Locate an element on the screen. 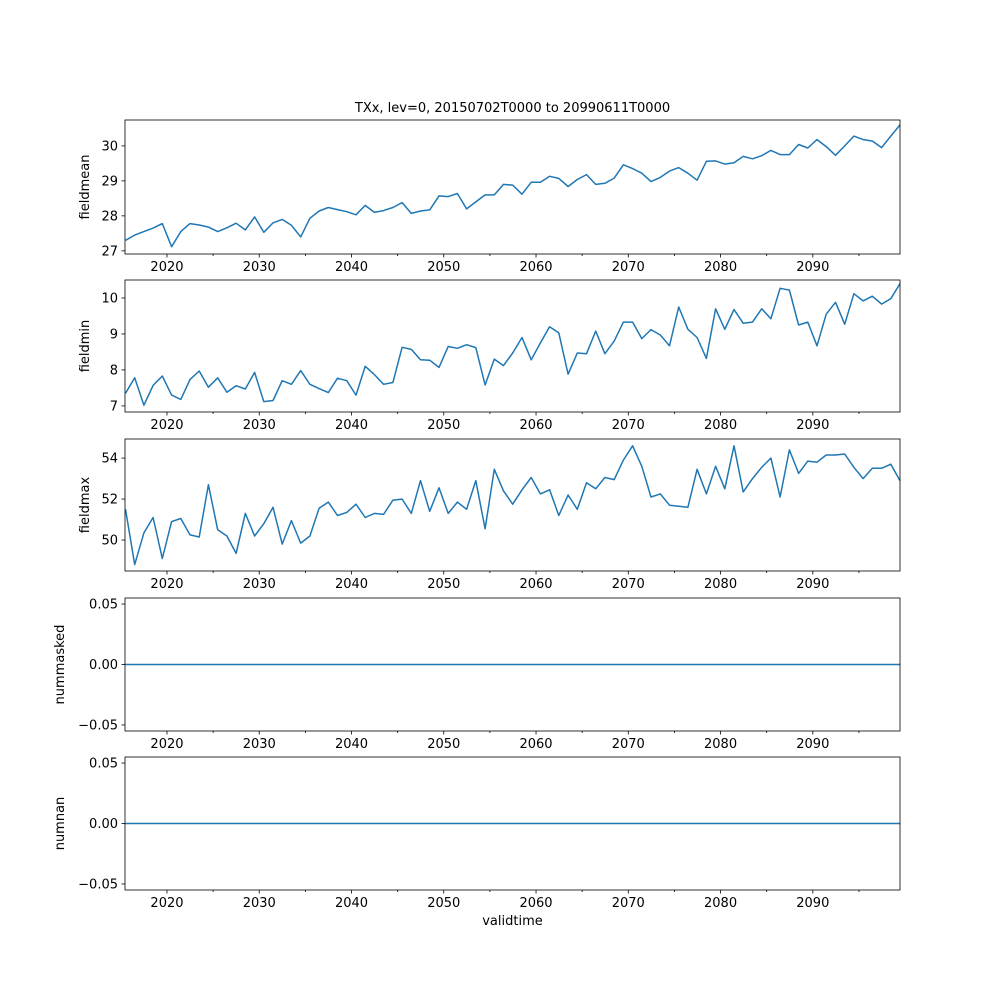 The width and height of the screenshot is (1000, 1004). y-tick-label: 10 is located at coordinates (109, 298).